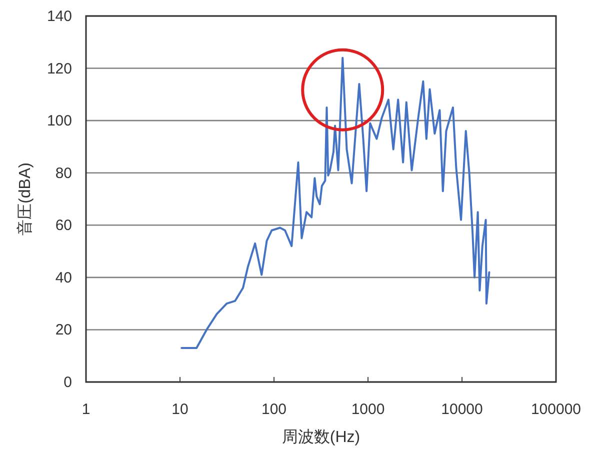  What do you see at coordinates (59, 16) in the screenshot?
I see `y-tick-label: 140` at bounding box center [59, 16].